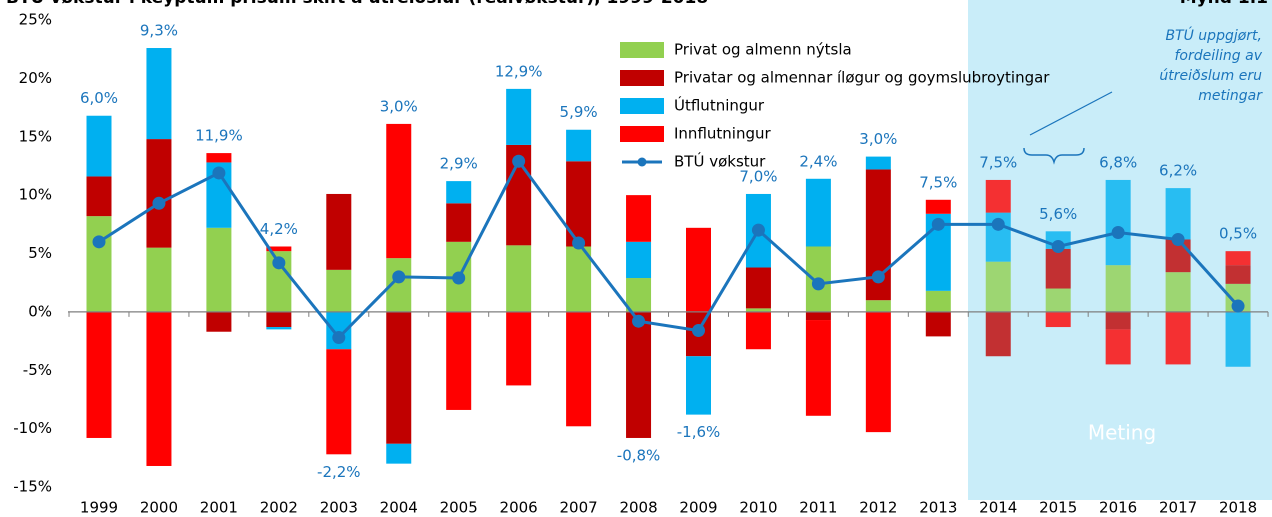 The width and height of the screenshot is (1272, 517). Describe the element at coordinates (35, 78) in the screenshot. I see `y-tick-label: 20%` at that location.